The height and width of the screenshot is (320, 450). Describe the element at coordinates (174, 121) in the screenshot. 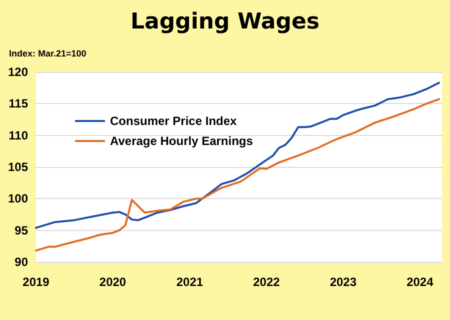

I see `legend-label: Consumer Price Index` at that location.